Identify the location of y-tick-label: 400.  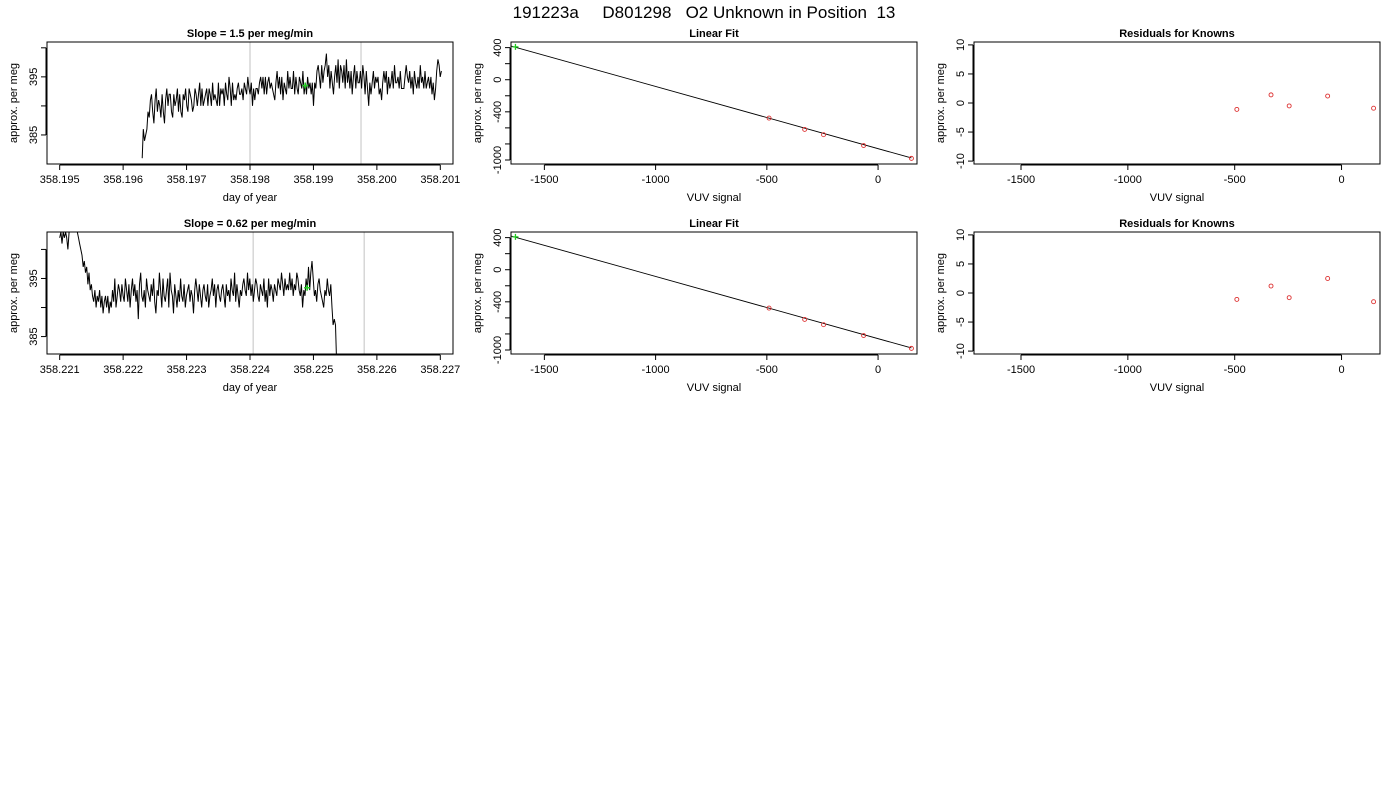
(498, 47).